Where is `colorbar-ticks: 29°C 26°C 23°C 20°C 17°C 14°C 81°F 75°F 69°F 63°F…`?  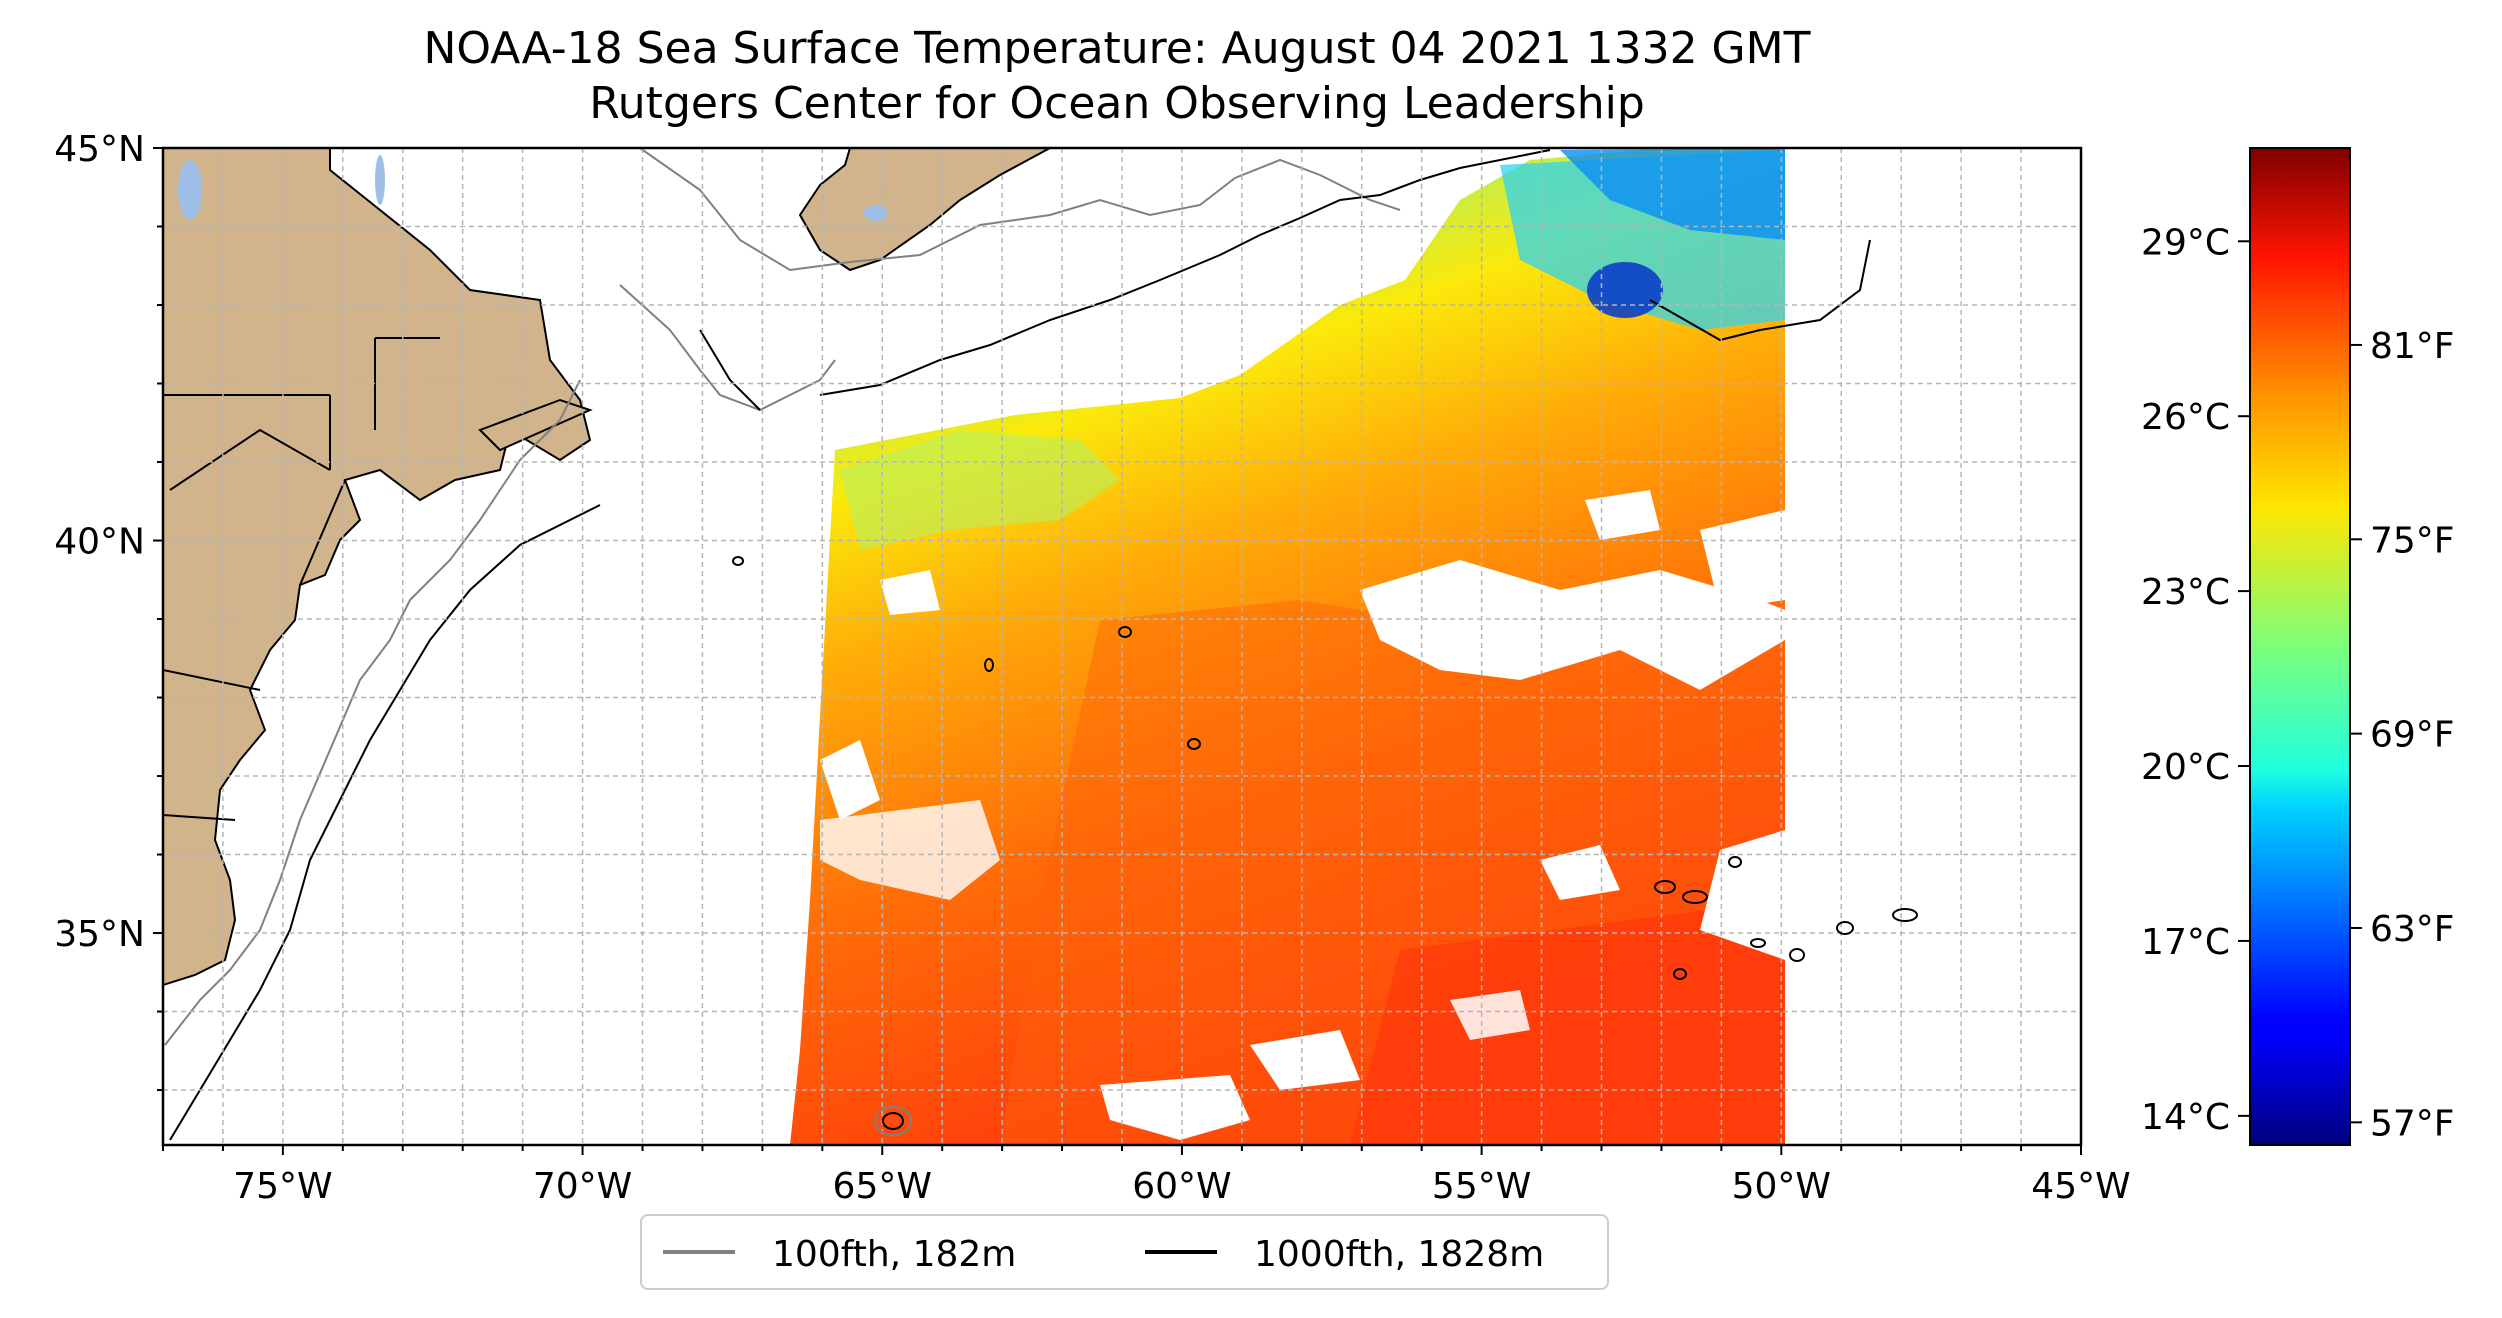 colorbar-ticks: 29°C 26°C 23°C 20°C 17°C 14°C 81°F 75°F 69°F 63°F… is located at coordinates (2297, 683).